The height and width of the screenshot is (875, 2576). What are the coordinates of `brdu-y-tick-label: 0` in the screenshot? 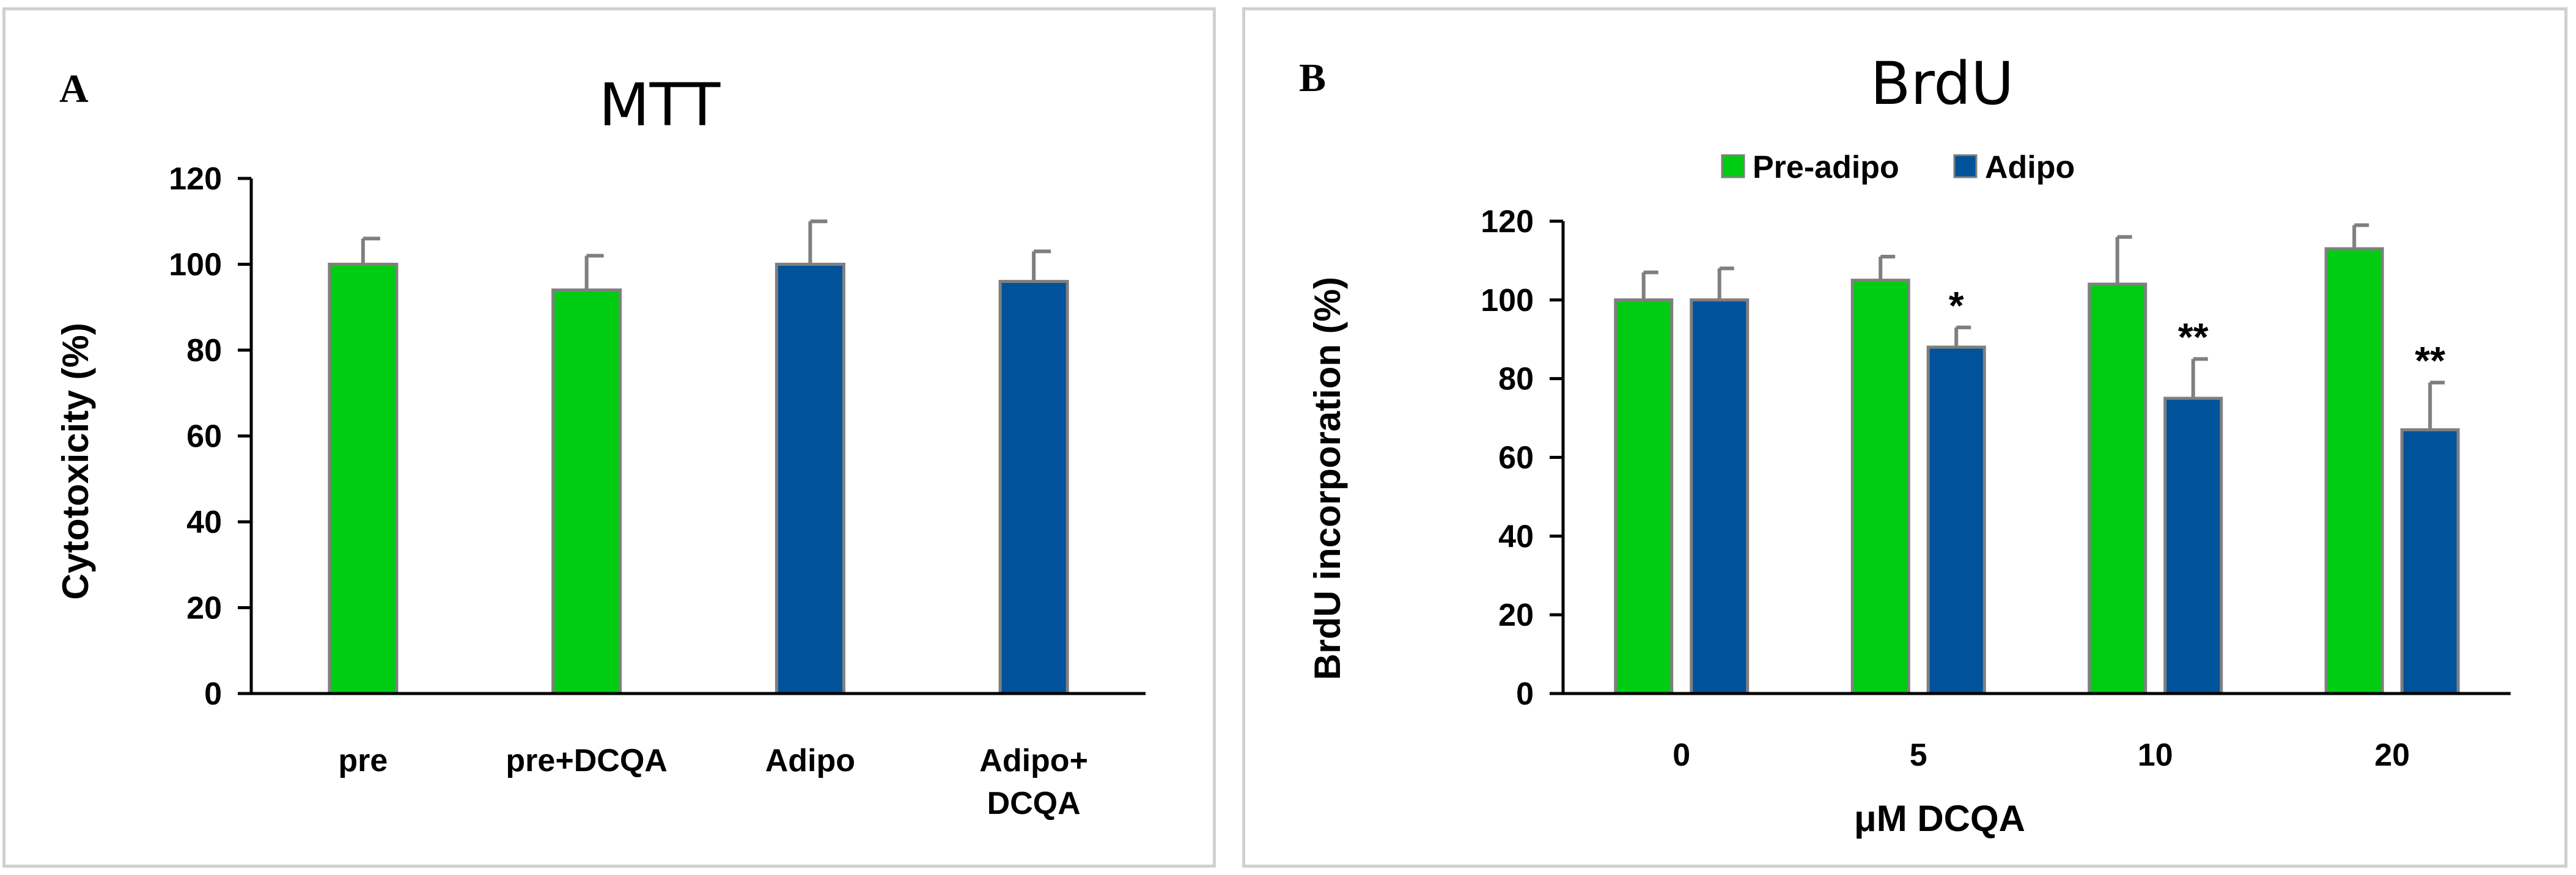 It's located at (1525, 694).